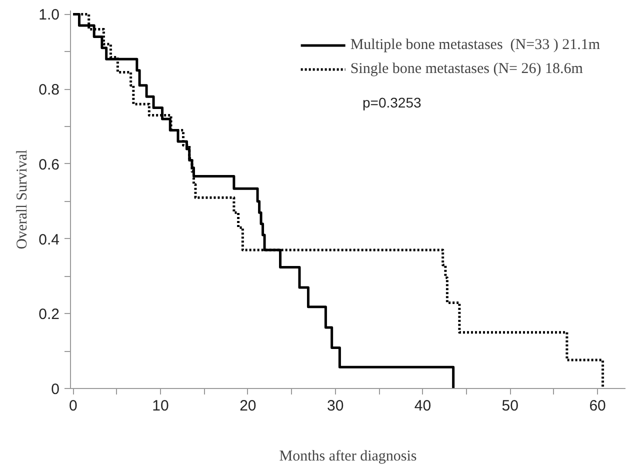 This screenshot has width=637, height=468. What do you see at coordinates (49, 315) in the screenshot?
I see `y-tick-label: 0.2` at bounding box center [49, 315].